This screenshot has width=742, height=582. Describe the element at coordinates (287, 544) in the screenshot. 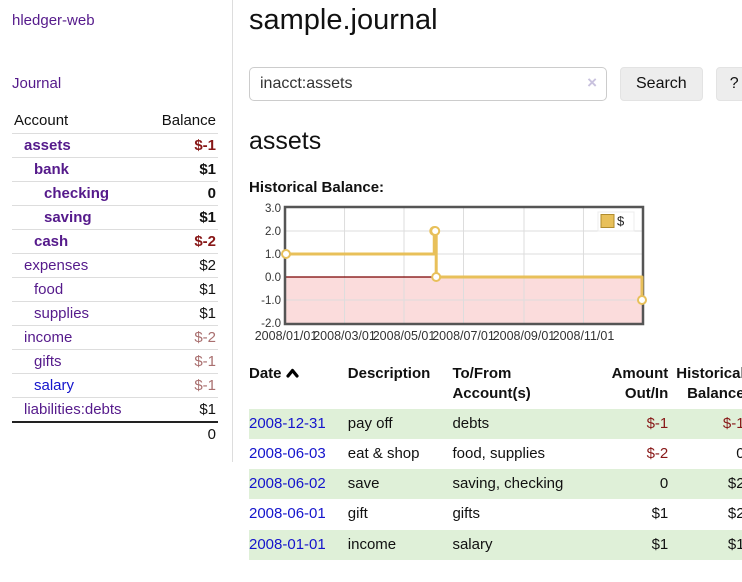

I see `transaction-date-link: 2008-01-01` at that location.